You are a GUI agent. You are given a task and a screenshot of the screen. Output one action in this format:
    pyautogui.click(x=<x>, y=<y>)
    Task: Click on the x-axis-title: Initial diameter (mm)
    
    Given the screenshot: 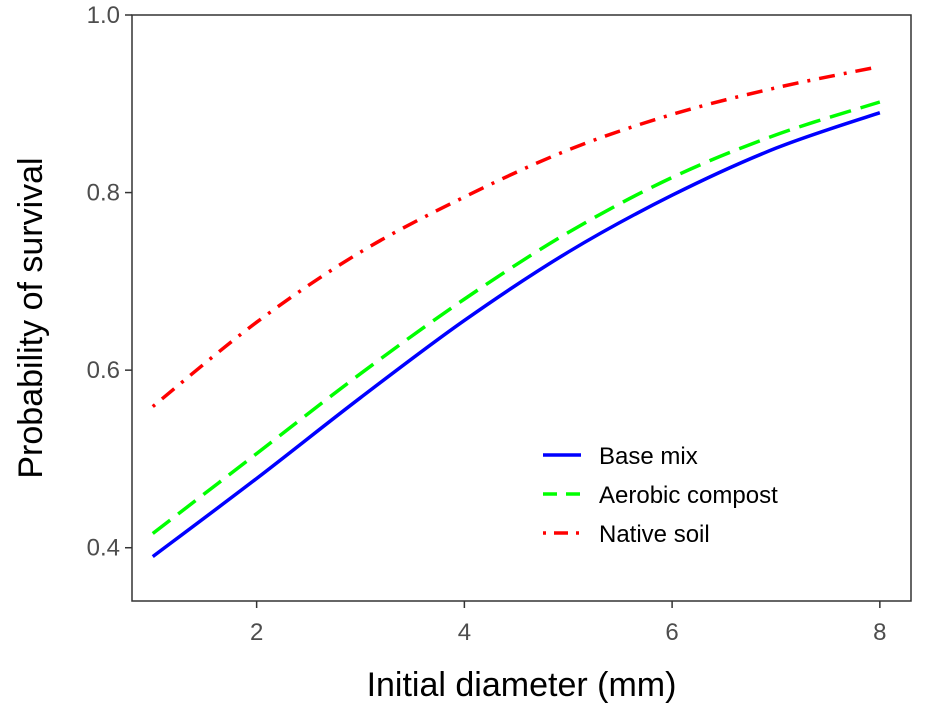 What is the action you would take?
    pyautogui.click(x=522, y=685)
    